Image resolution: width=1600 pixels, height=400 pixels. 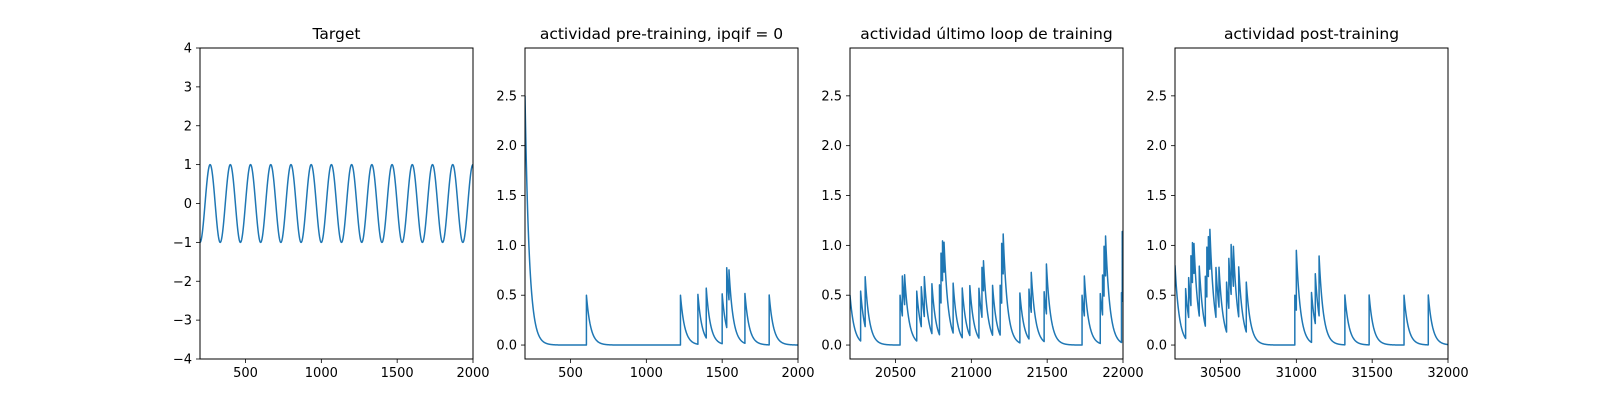 I want to click on x-tick-label: 21500, so click(x=1046, y=373).